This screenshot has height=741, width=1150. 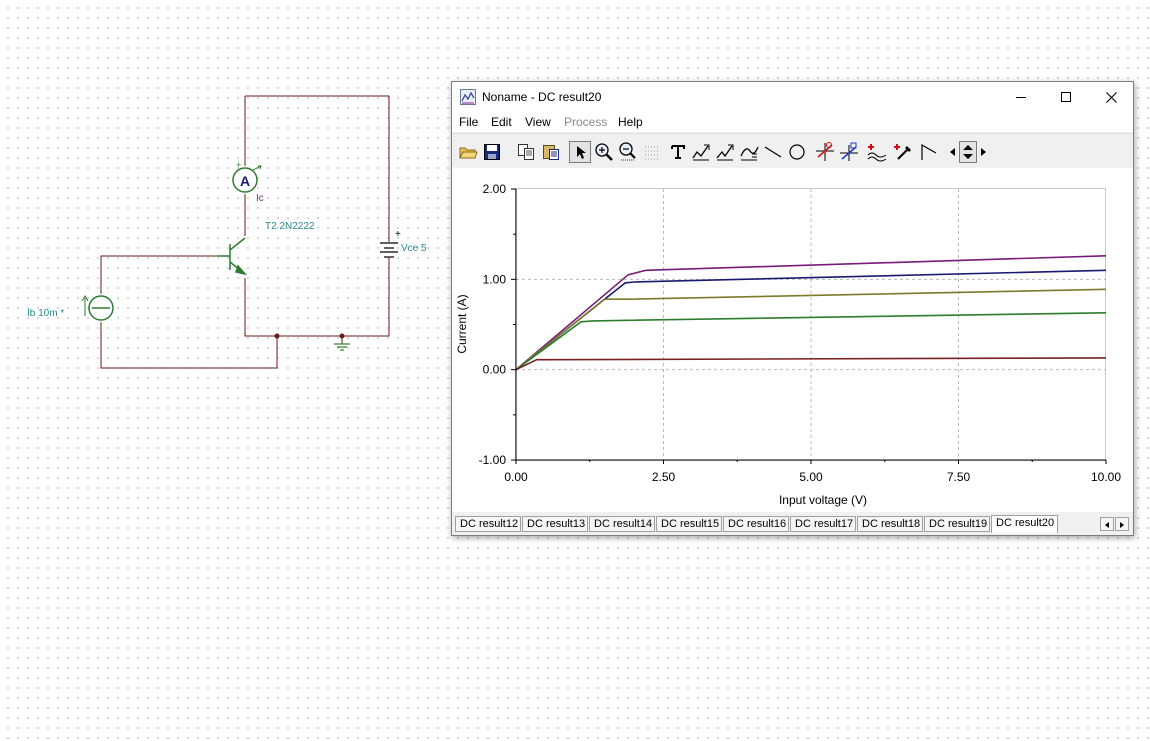 What do you see at coordinates (542, 97) in the screenshot?
I see `window-title: Noname - DC result20` at bounding box center [542, 97].